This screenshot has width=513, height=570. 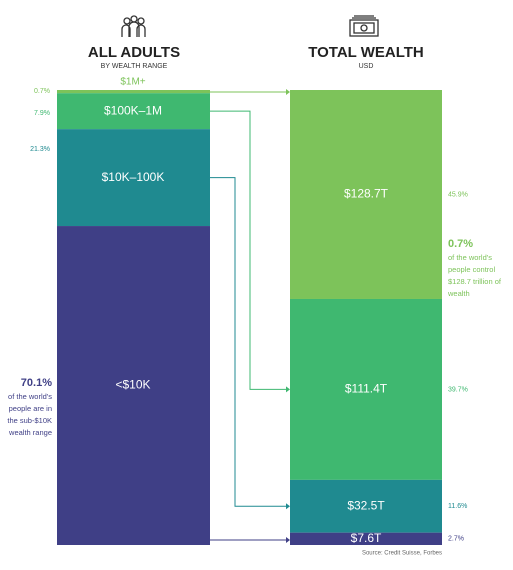 I want to click on value-label: $32.5T, so click(x=366, y=505).